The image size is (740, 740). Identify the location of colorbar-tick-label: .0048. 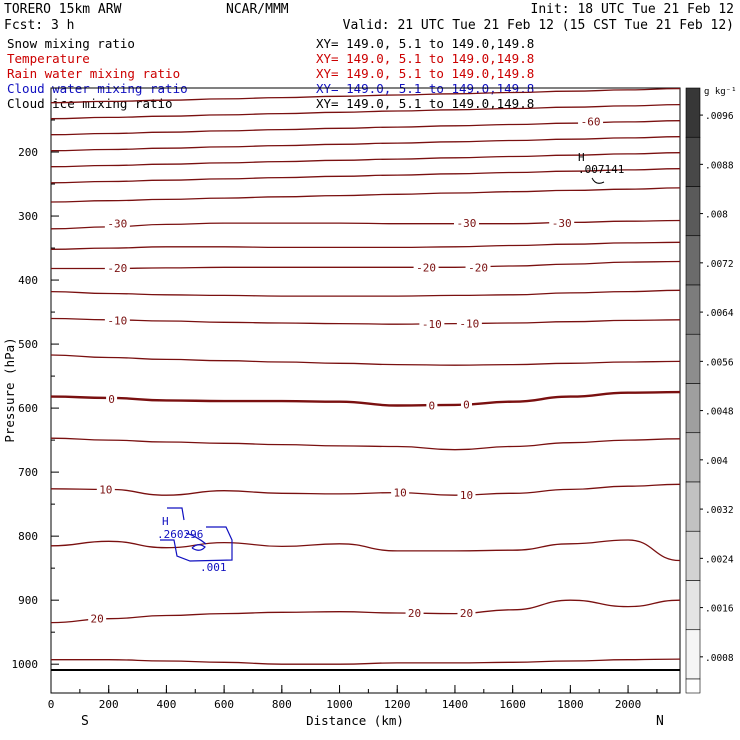
(719, 412).